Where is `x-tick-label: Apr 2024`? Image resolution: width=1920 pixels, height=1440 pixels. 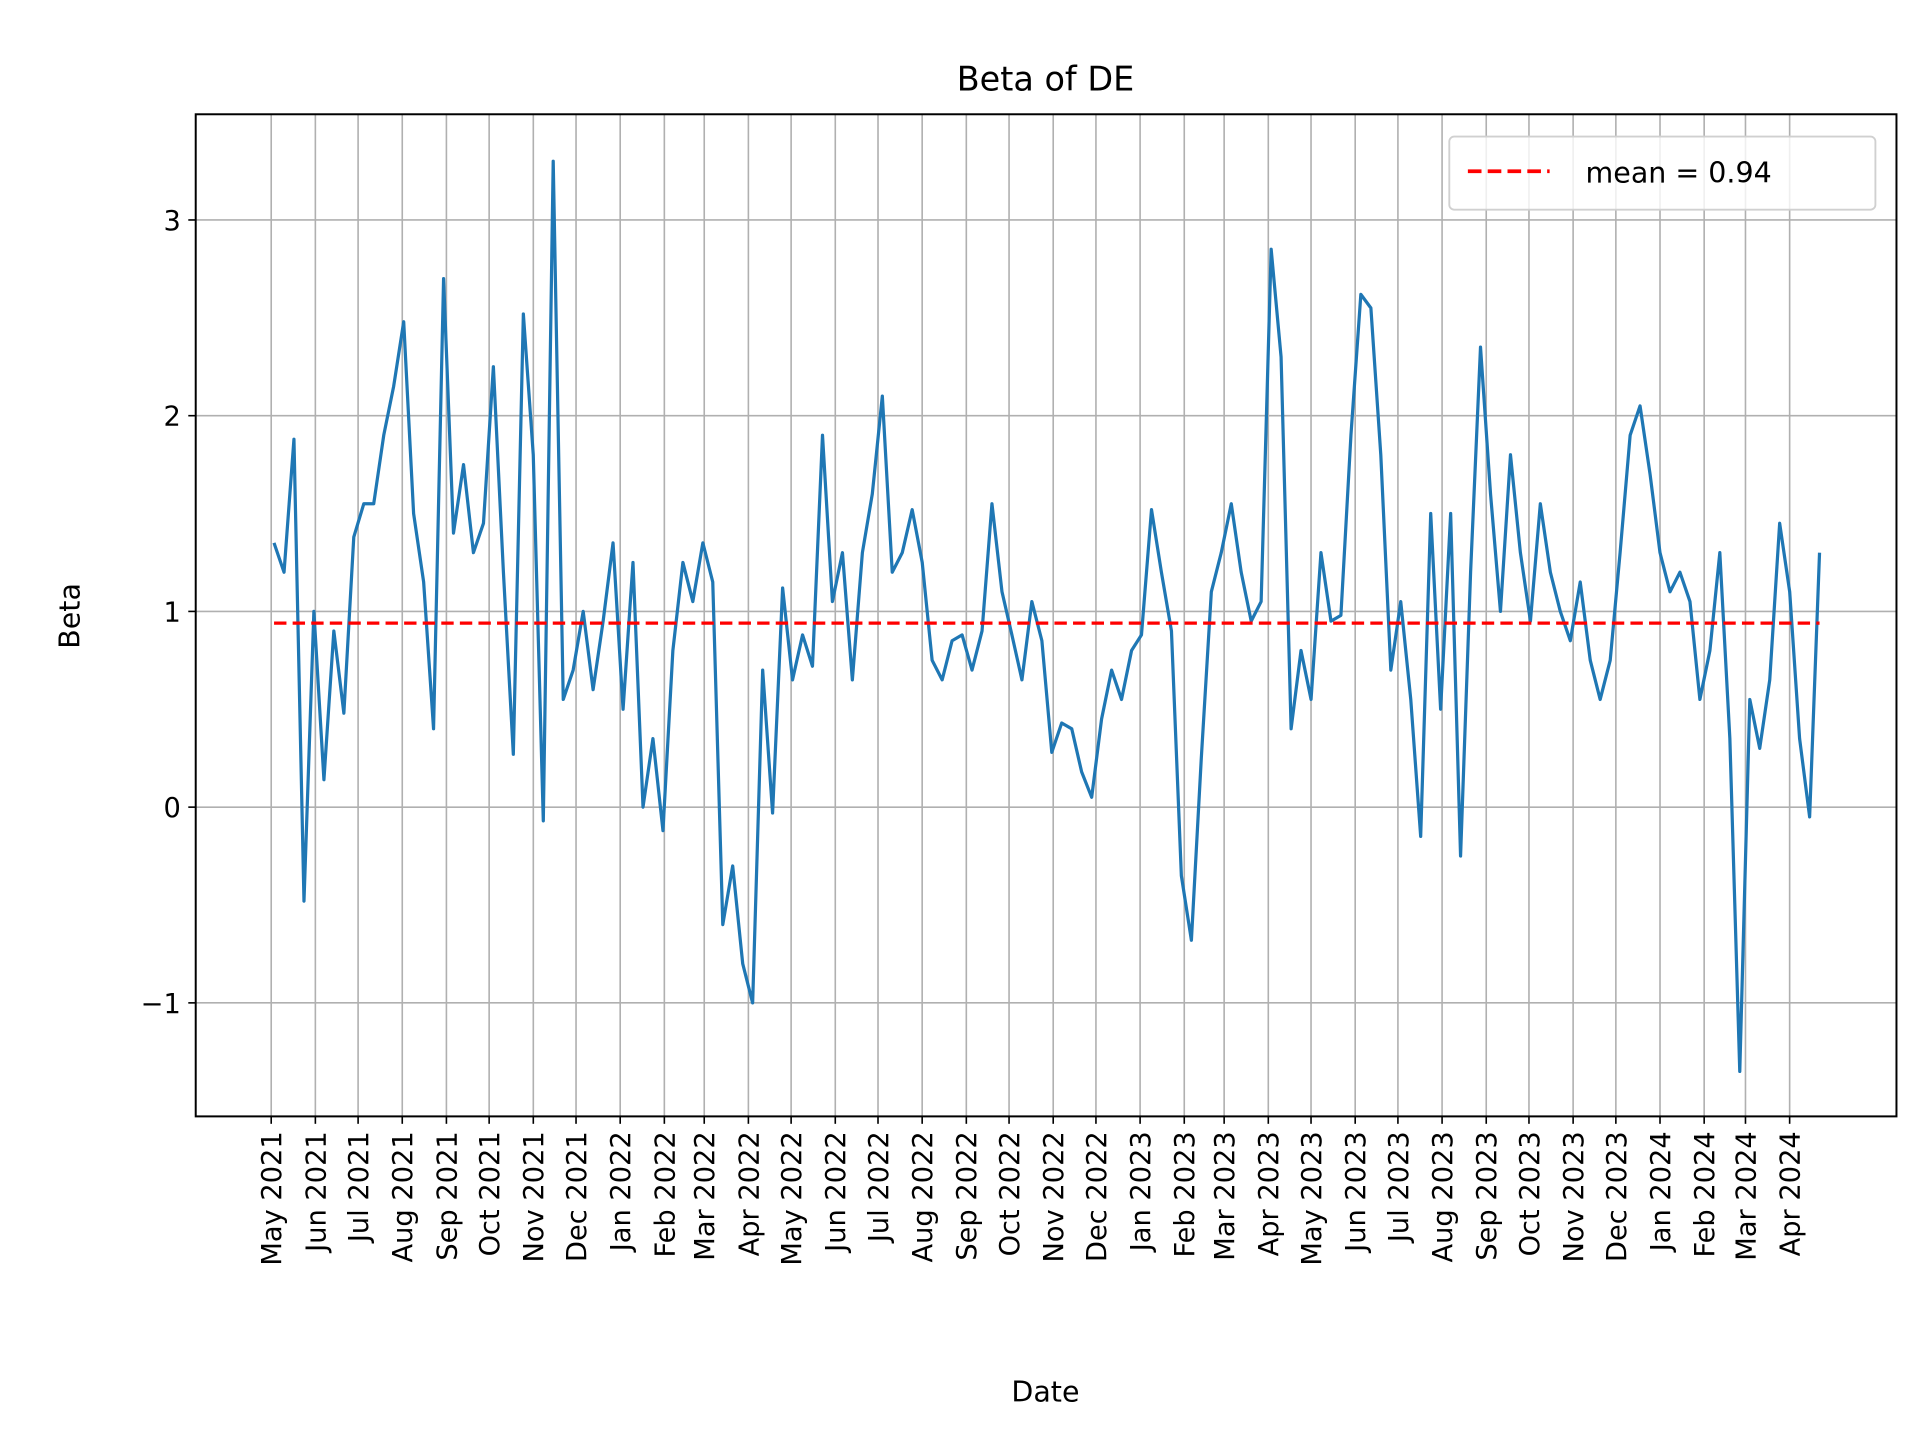
x-tick-label: Apr 2024 is located at coordinates (1791, 1193).